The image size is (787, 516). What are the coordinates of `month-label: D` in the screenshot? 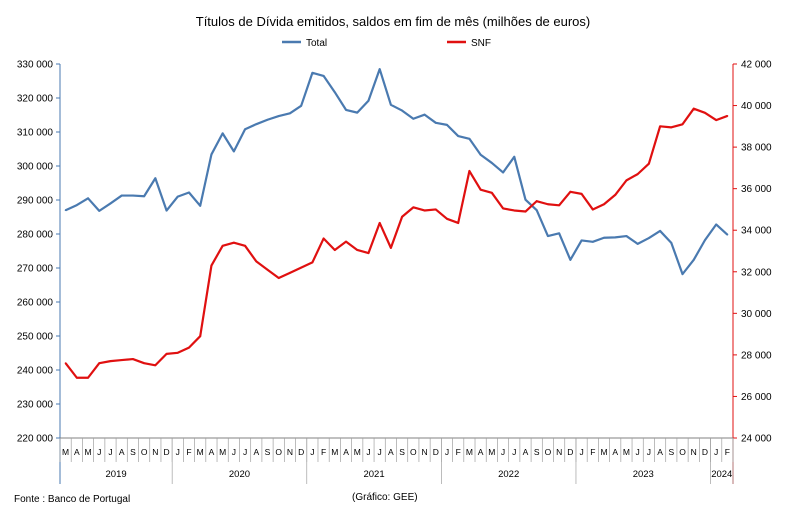 It's located at (436, 452).